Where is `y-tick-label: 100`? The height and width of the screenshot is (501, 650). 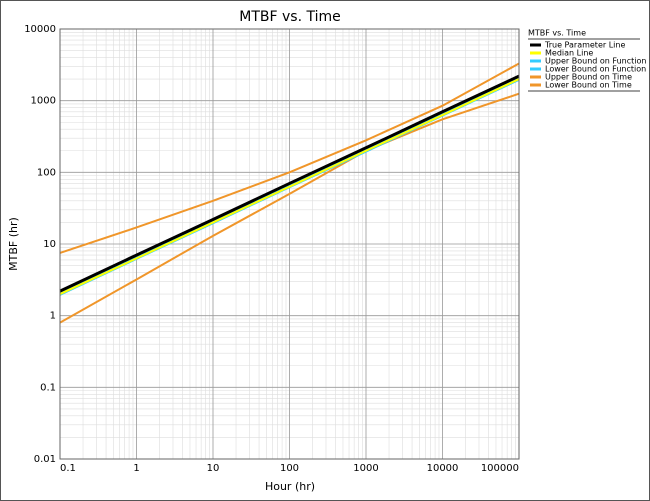 y-tick-label: 100 is located at coordinates (46, 172).